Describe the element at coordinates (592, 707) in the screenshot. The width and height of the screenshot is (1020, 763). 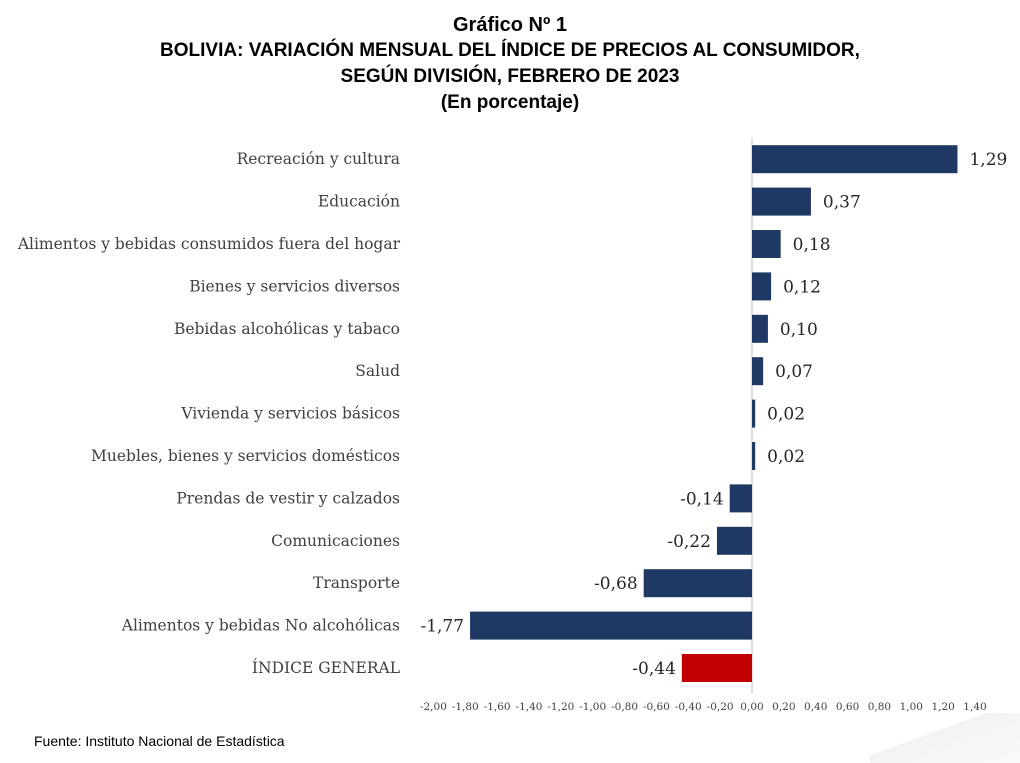
I see `x-tick-label: -1,00` at that location.